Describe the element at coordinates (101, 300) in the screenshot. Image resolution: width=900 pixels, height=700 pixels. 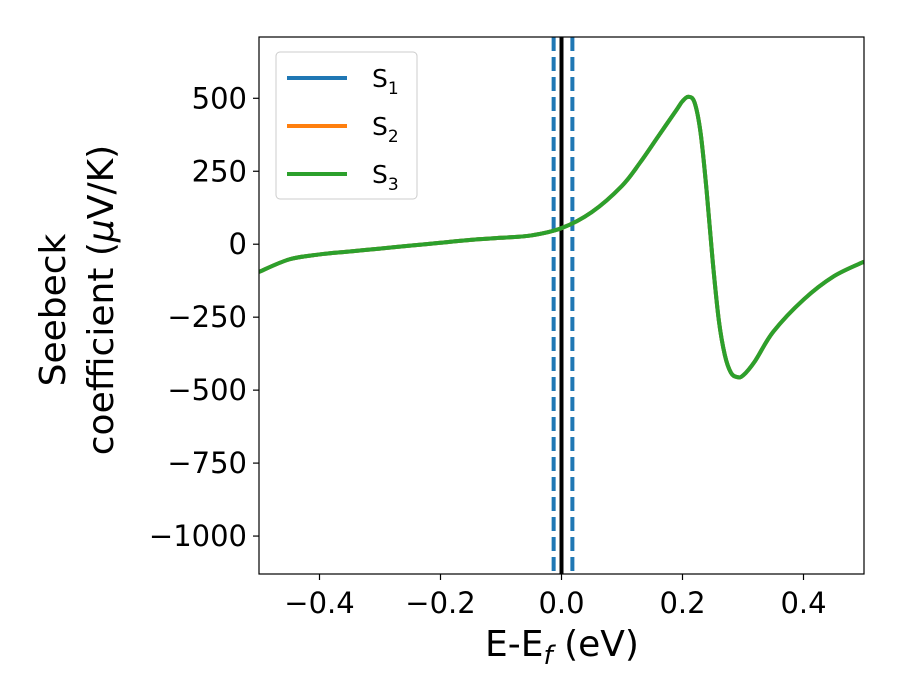
I see `y-axis-label-line2: coefficient (μV/K)` at that location.